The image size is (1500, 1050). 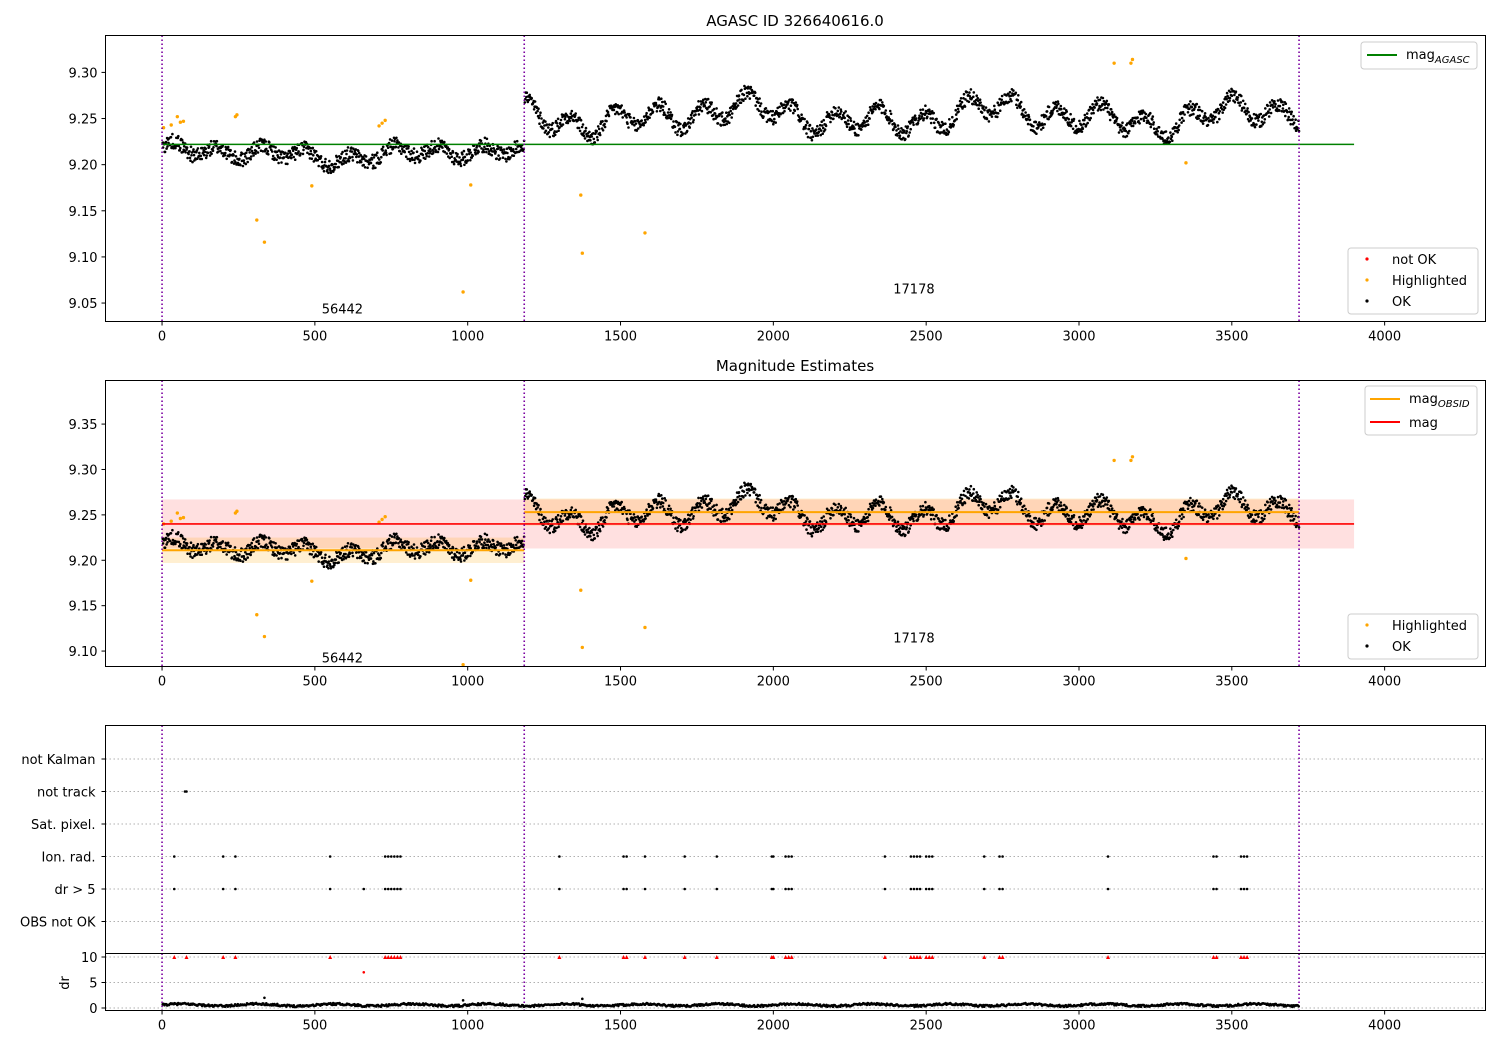 I want to click on estimates-highlighted-point, so click(x=1114, y=460).